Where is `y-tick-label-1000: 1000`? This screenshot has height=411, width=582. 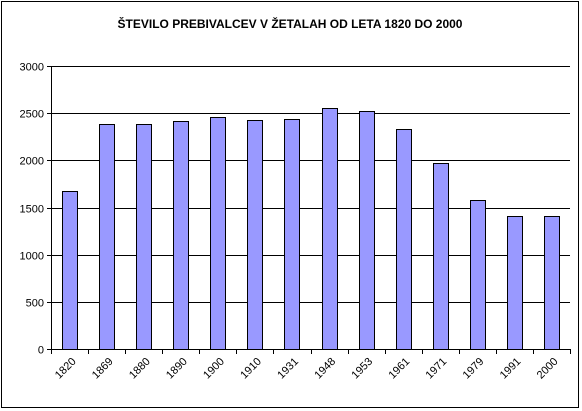
y-tick-label-1000: 1000 is located at coordinates (32, 257).